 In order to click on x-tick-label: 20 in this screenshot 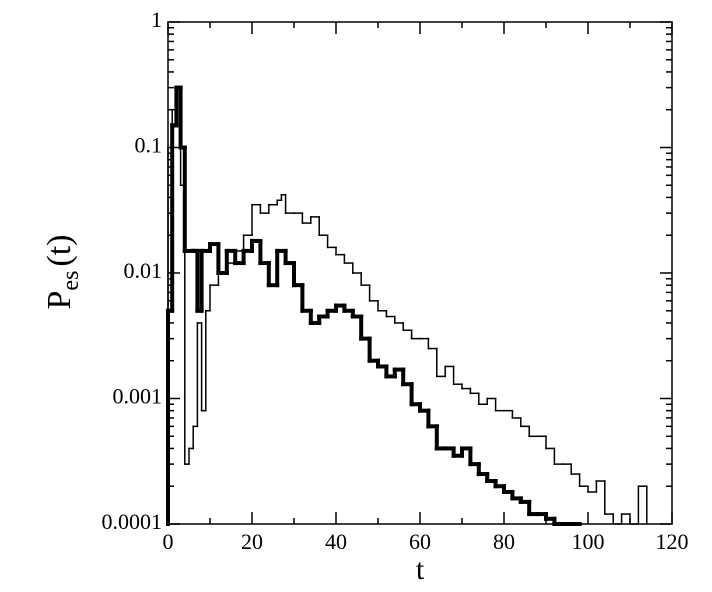, I will do `click(252, 541)`.